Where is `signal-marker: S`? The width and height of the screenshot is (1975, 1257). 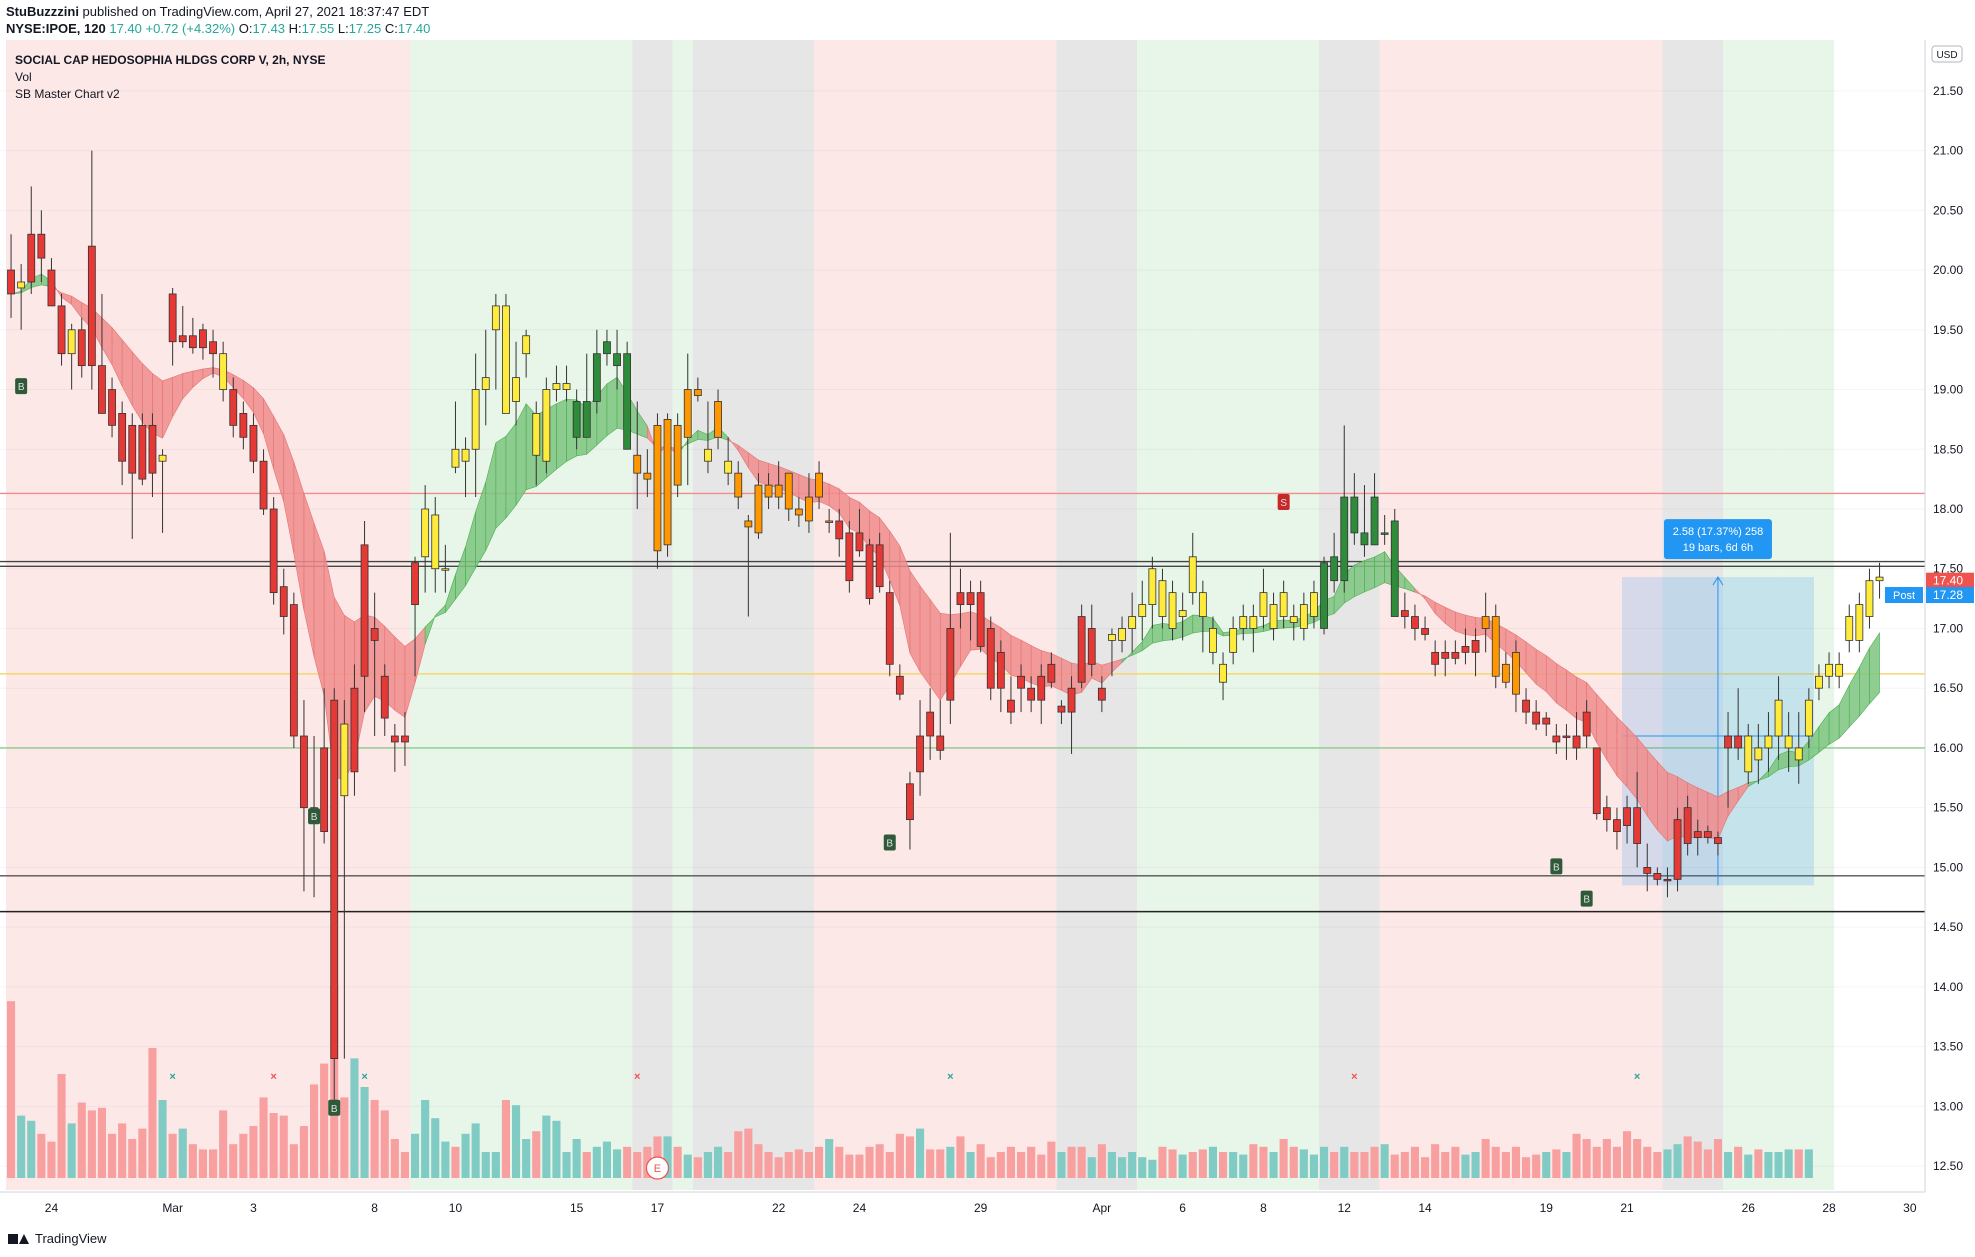 signal-marker: S is located at coordinates (1283, 502).